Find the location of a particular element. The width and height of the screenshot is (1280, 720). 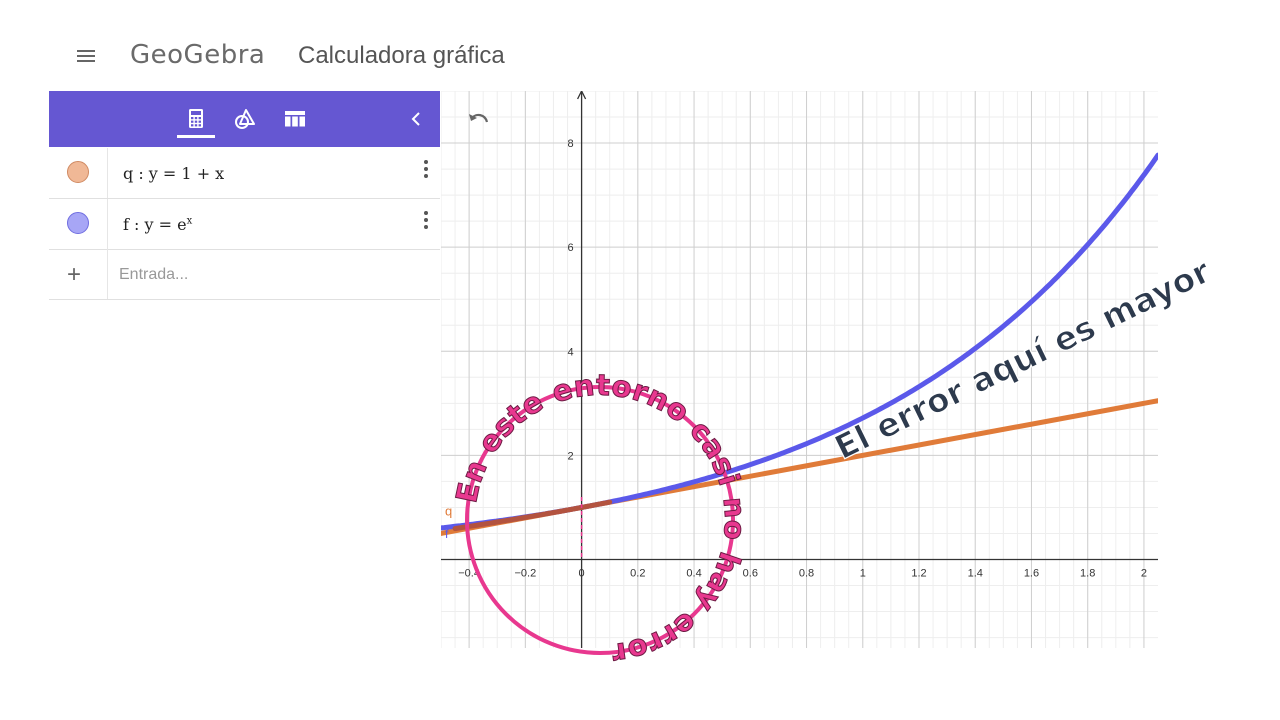

expression-f: f : y = ex is located at coordinates (157, 224).